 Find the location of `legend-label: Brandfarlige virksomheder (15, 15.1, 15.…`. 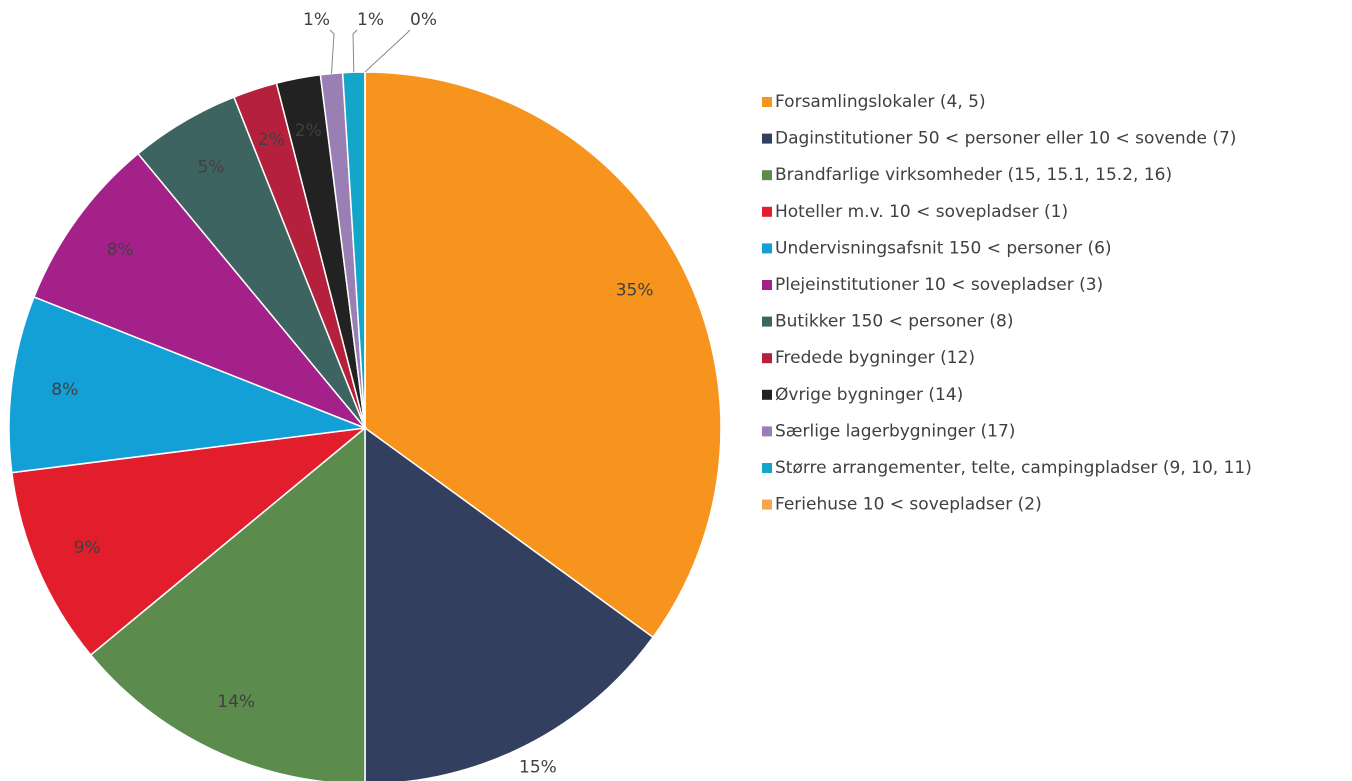

legend-label: Brandfarlige virksomheder (15, 15.1, 15.… is located at coordinates (973, 175).